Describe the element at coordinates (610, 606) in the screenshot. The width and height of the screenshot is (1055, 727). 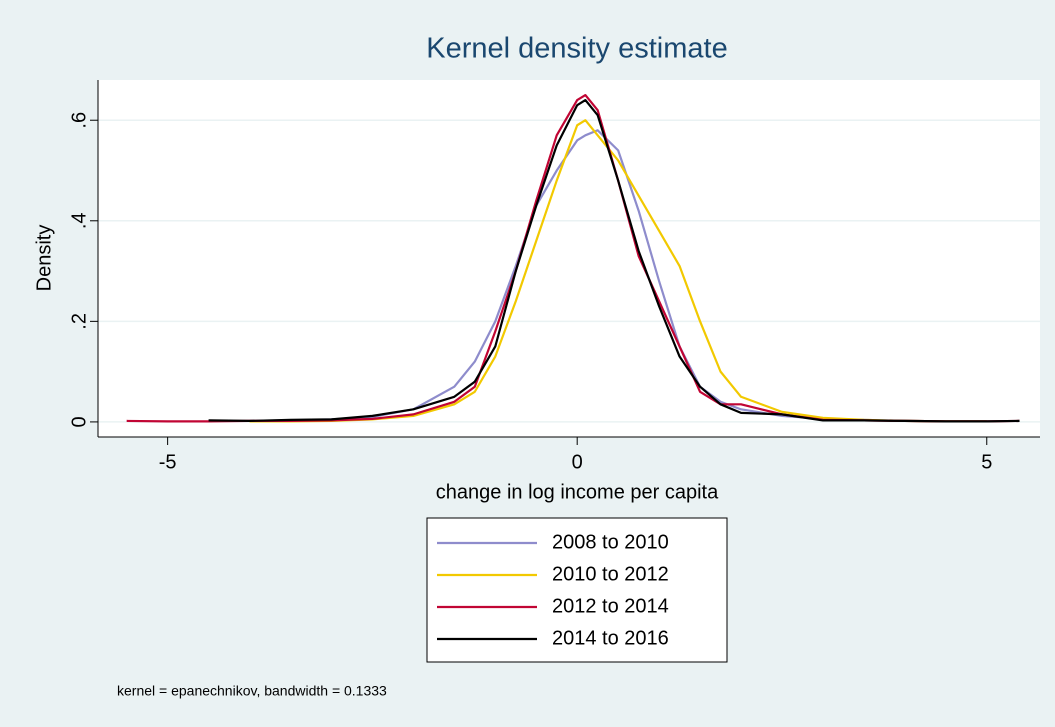
I see `legend-label: 2012 to 2014` at that location.